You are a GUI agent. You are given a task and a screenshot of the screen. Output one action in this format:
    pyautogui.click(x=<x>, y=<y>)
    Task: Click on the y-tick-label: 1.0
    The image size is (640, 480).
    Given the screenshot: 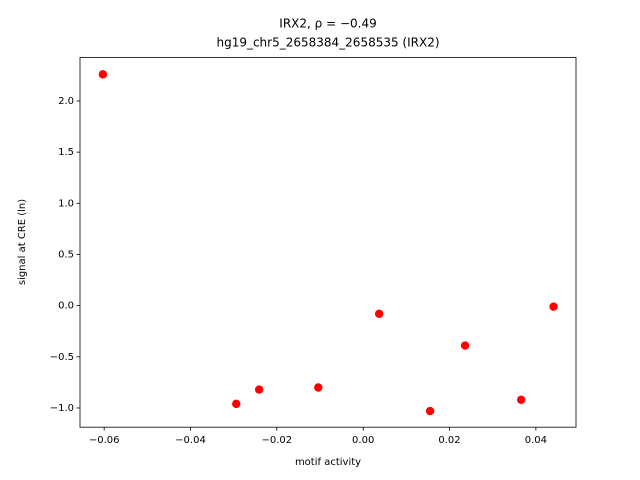 What is the action you would take?
    pyautogui.click(x=66, y=203)
    